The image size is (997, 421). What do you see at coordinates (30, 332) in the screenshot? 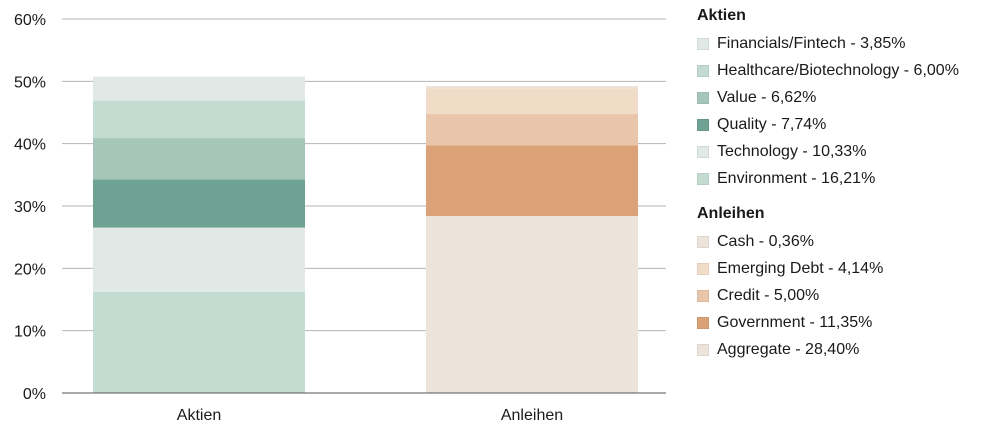
I see `y-tick-label: 10%` at bounding box center [30, 332].